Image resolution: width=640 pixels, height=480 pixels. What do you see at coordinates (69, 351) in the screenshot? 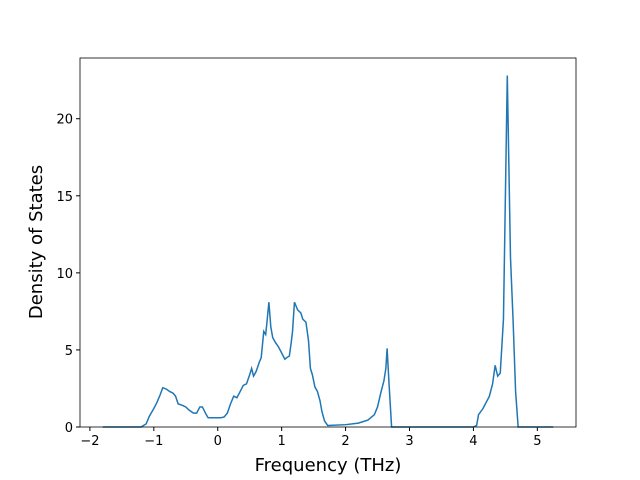
I see `y-tick-label: 5` at bounding box center [69, 351].